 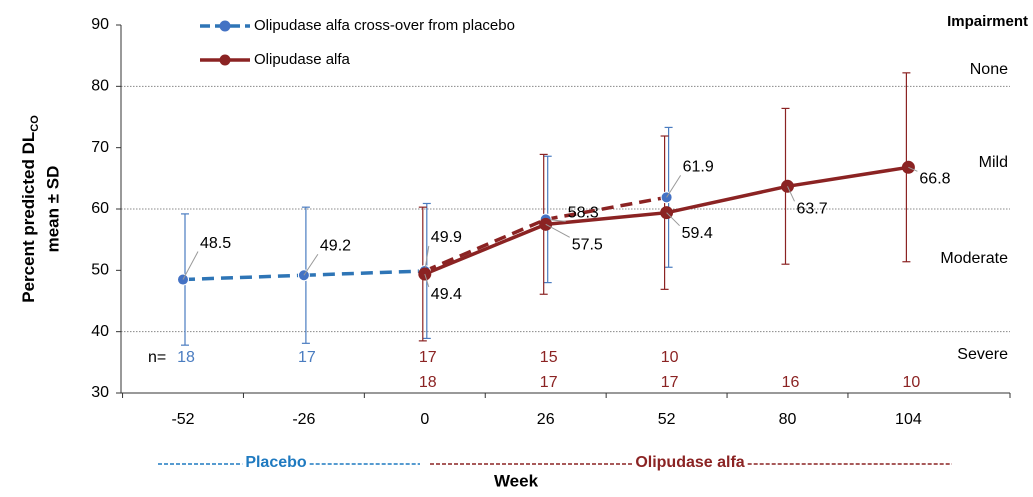 I want to click on data-label: 61.9, so click(x=698, y=167).